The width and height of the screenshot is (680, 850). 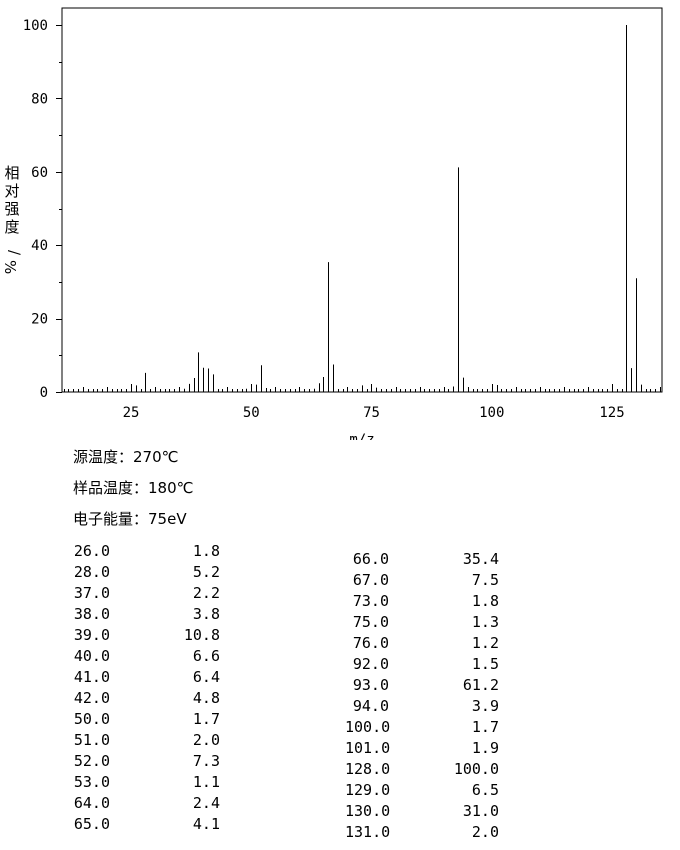 What do you see at coordinates (485, 748) in the screenshot?
I see `intensity-value: 1.9` at bounding box center [485, 748].